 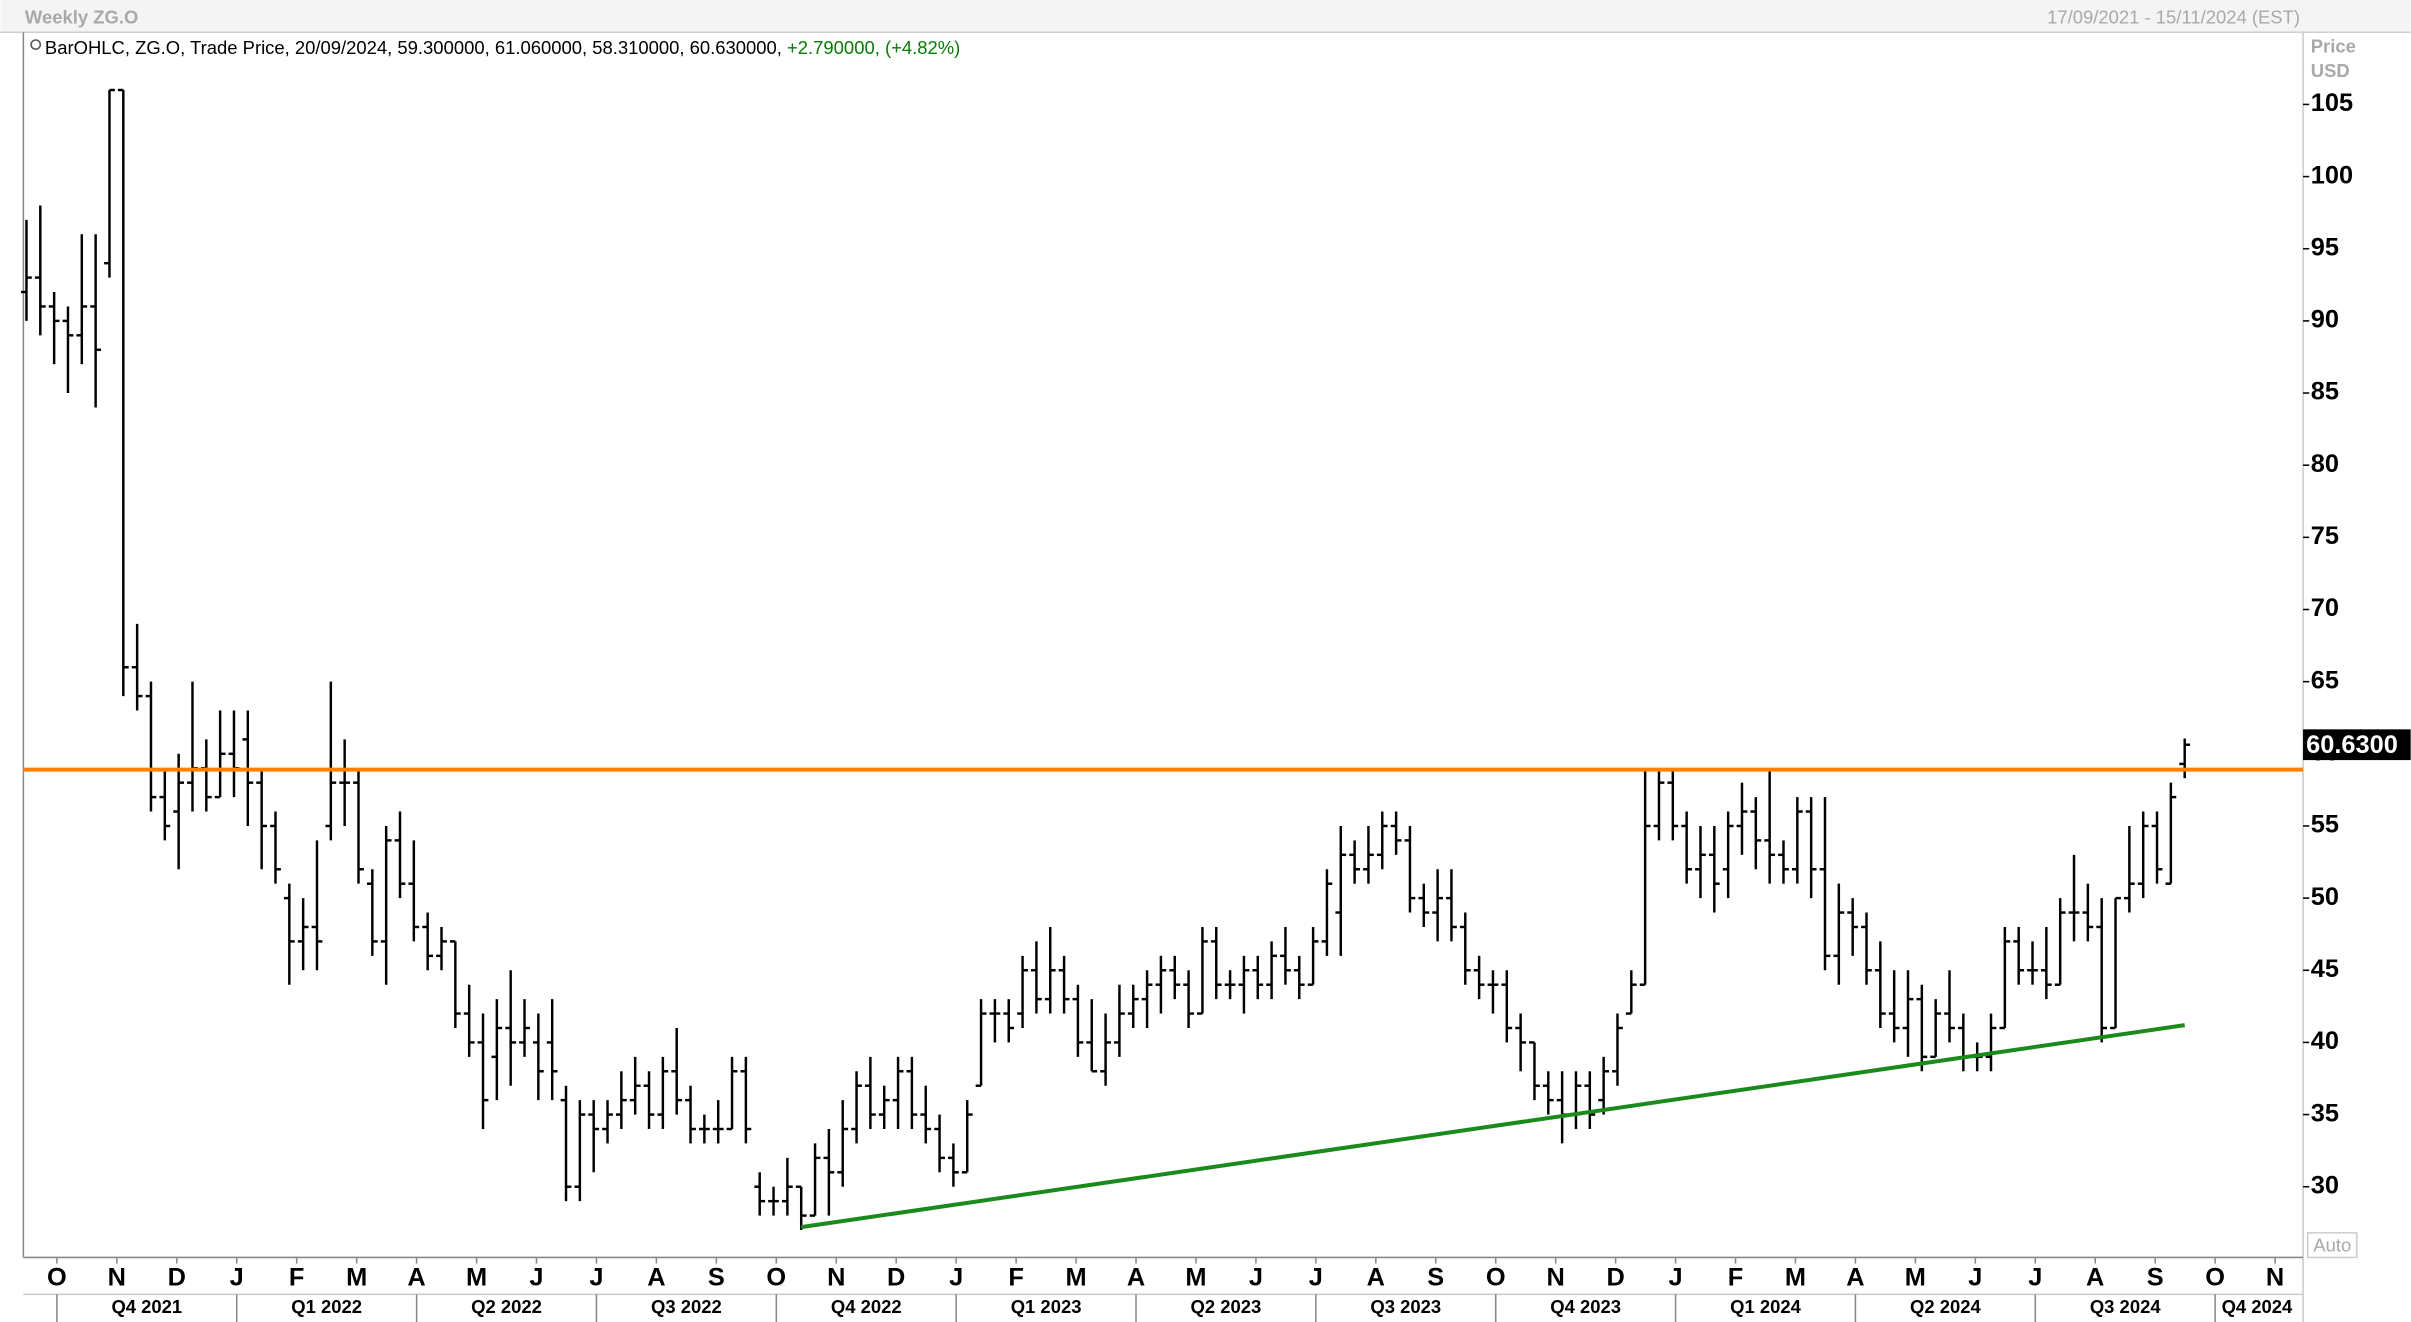 What do you see at coordinates (2330, 70) in the screenshot?
I see `y-axis-unit: USD` at bounding box center [2330, 70].